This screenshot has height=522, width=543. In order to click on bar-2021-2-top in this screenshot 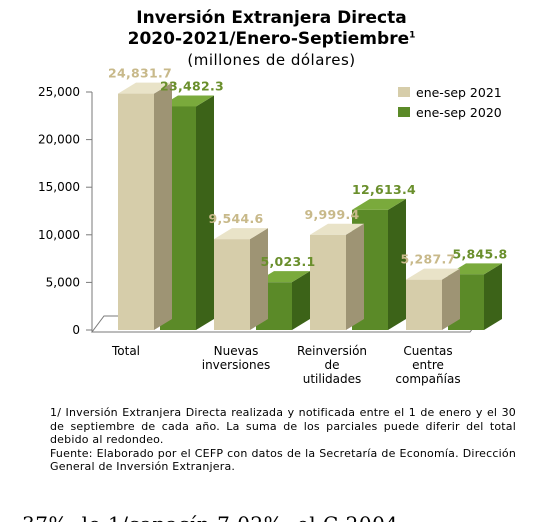, I will do `click(337, 229)`.